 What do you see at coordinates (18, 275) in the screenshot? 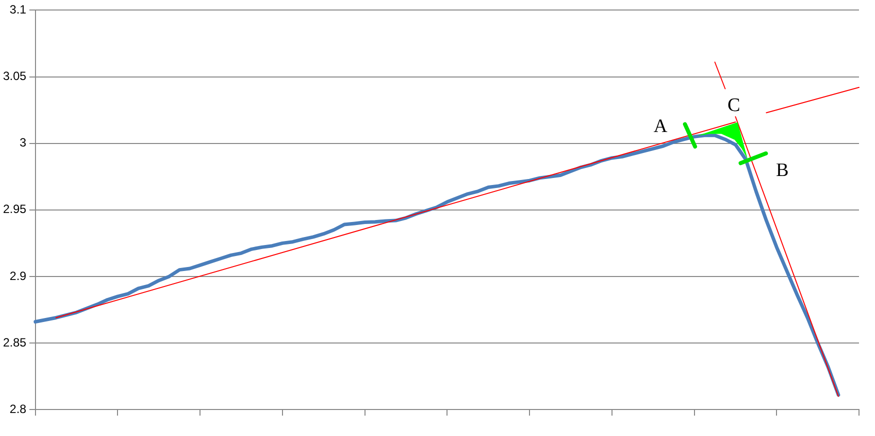
I see `y-tick-label: 2.9` at bounding box center [18, 275].